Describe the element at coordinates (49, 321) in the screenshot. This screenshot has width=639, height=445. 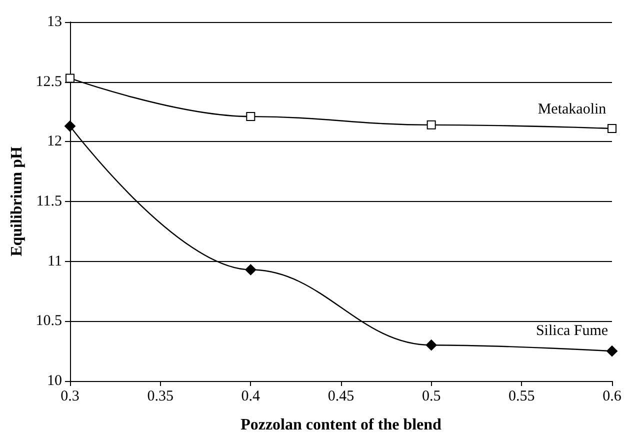
I see `y-tick-label: 10.5` at that location.